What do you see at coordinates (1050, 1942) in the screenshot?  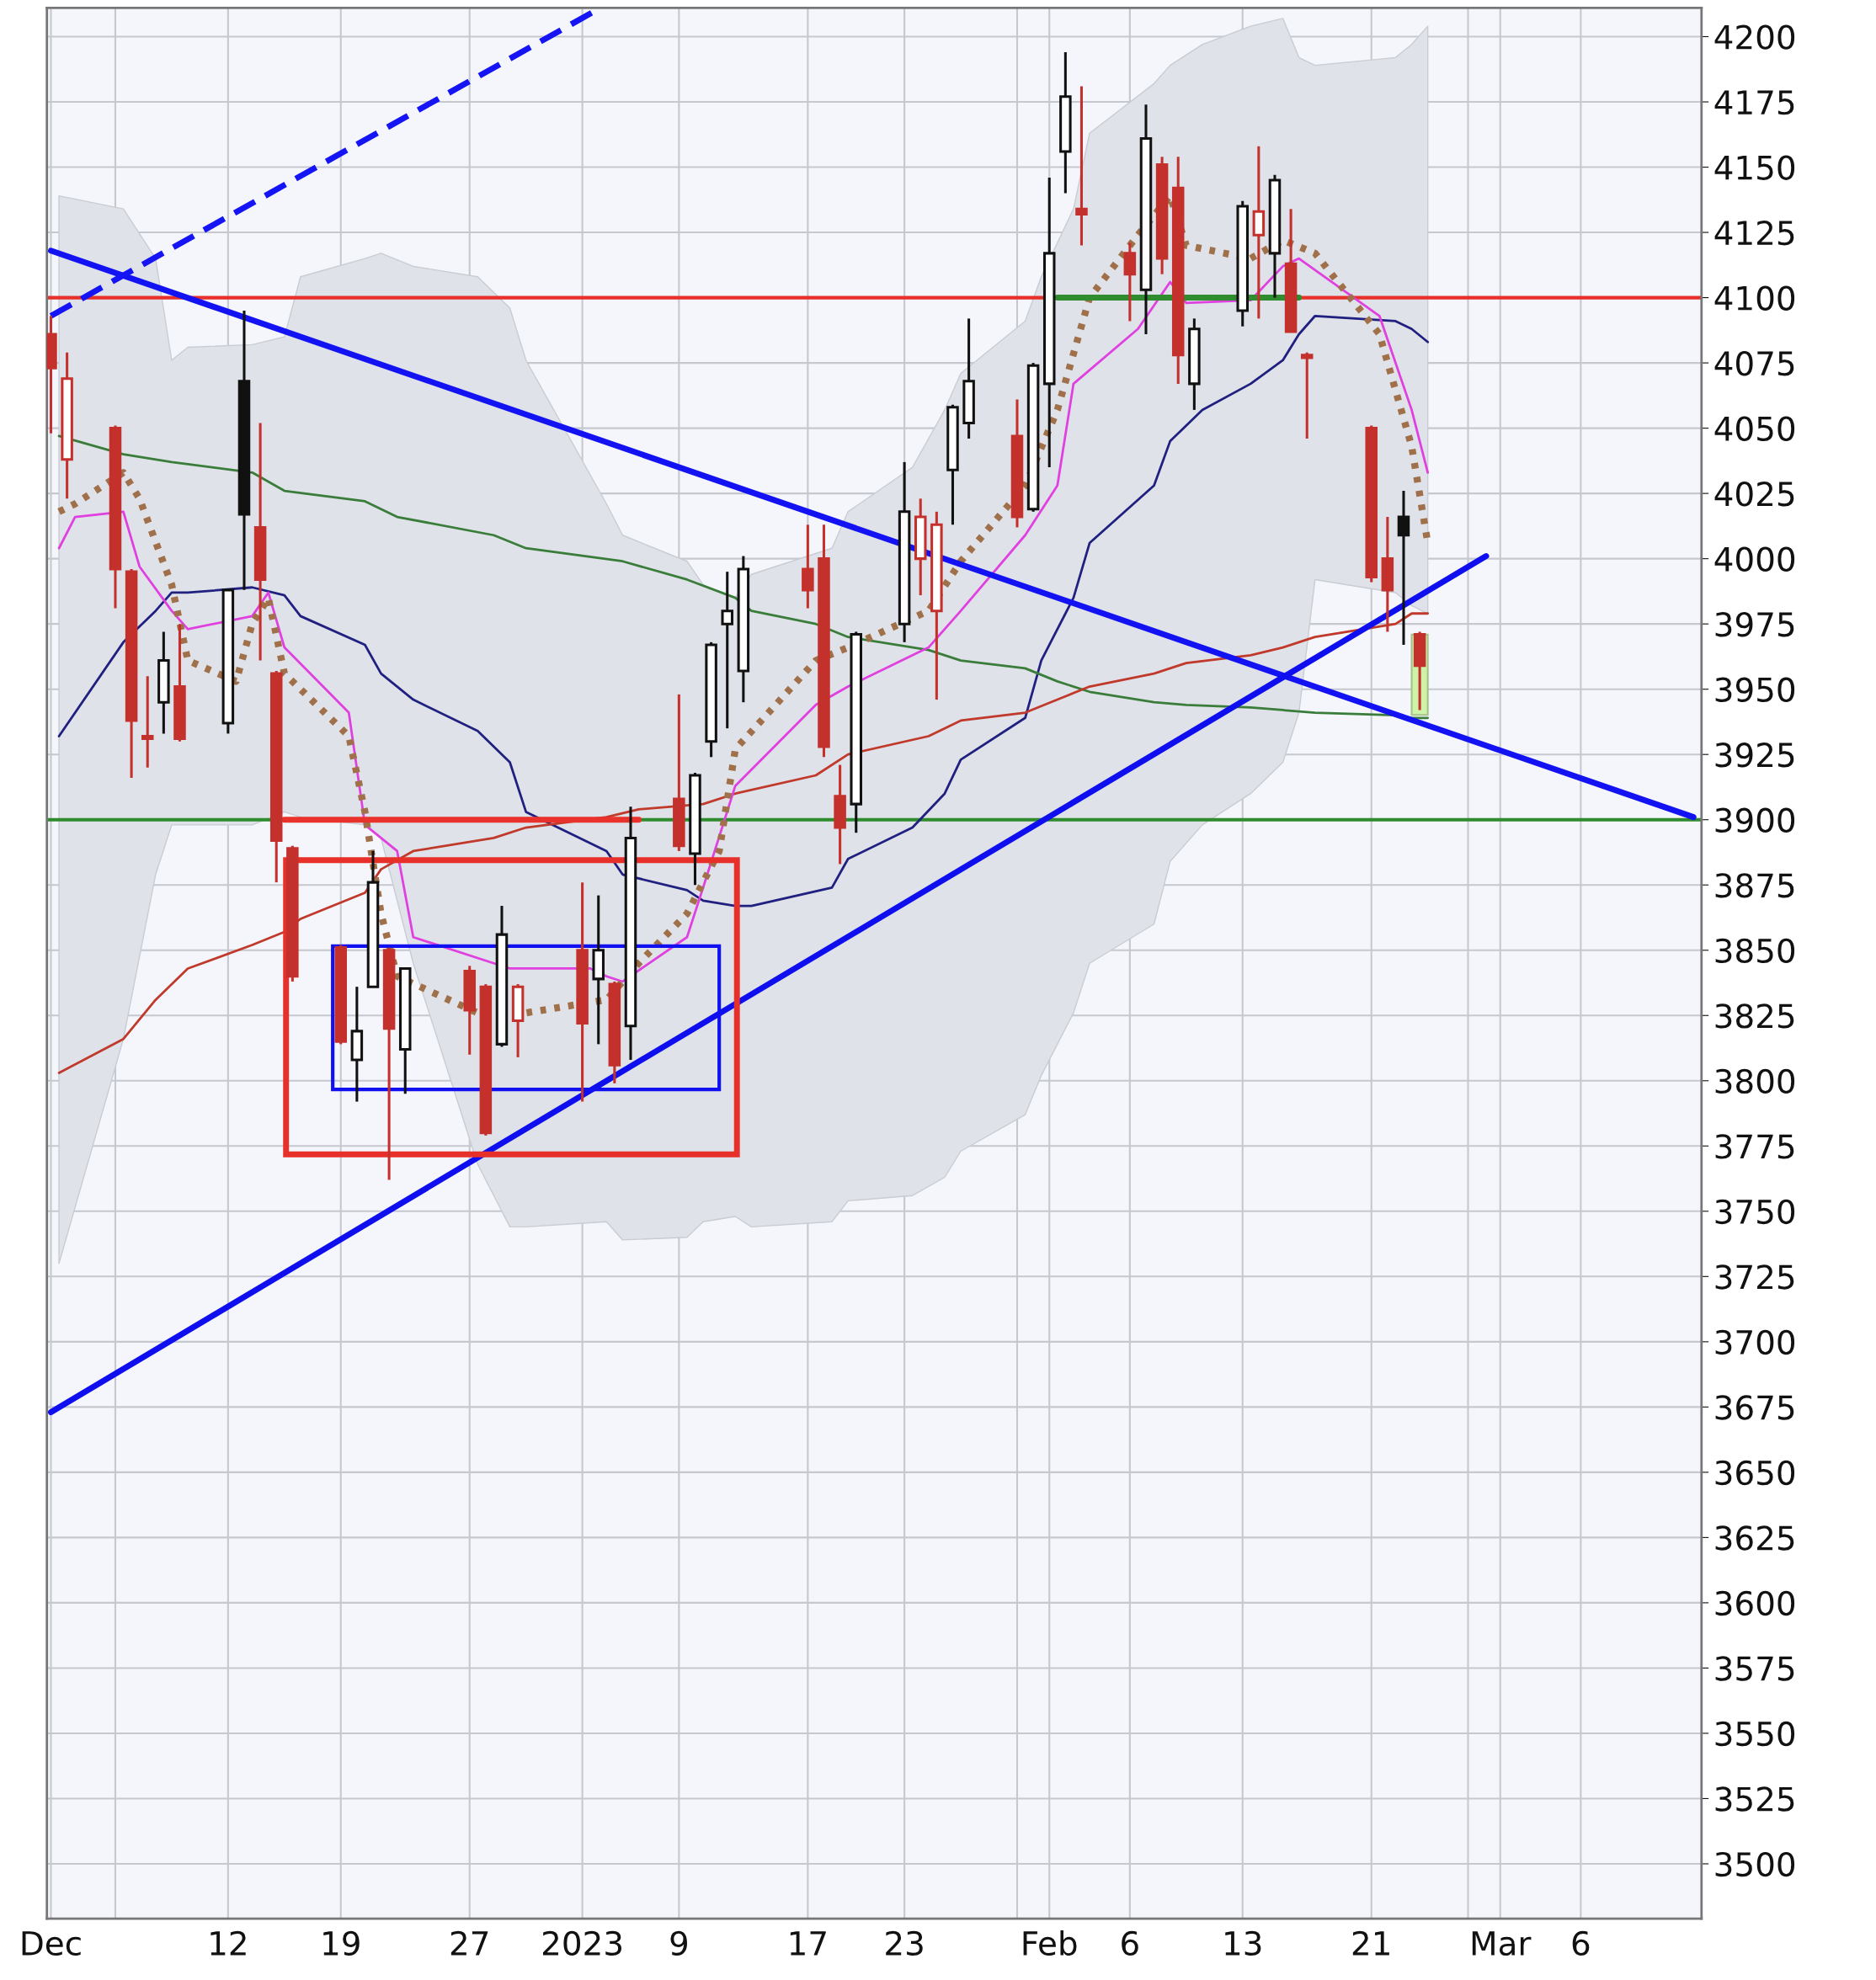 I see `x-tick-label: Feb` at bounding box center [1050, 1942].